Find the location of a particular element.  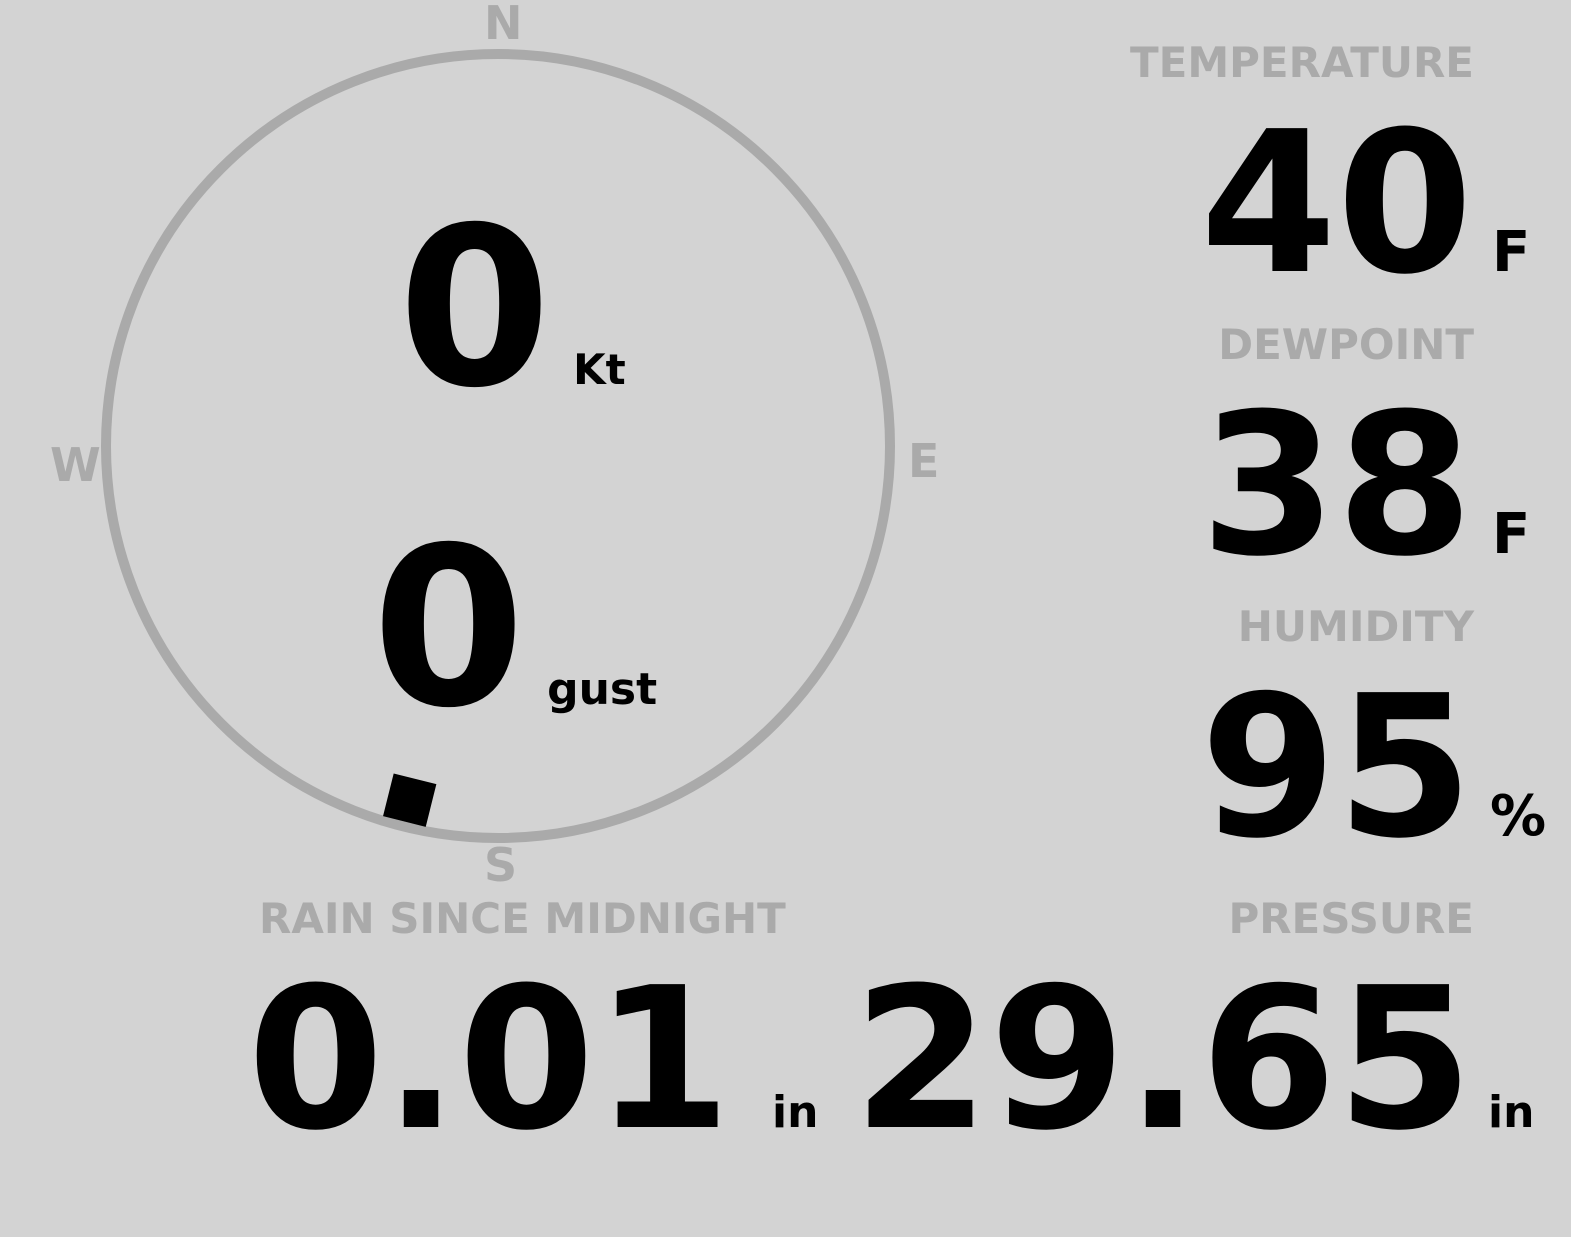

dewpoint-label: DEWPOINT is located at coordinates (1346, 344).